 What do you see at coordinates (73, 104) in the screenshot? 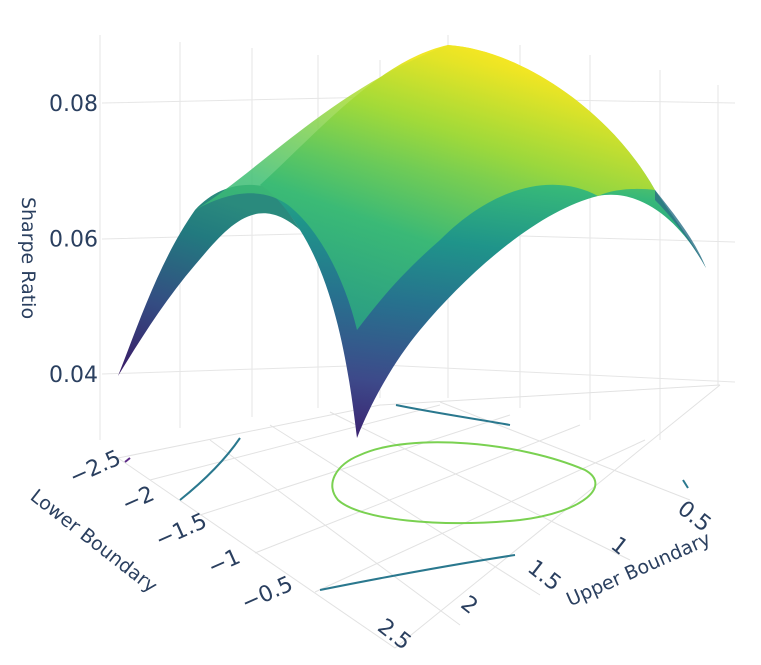
I see `z-tick-label: 0.08` at bounding box center [73, 104].